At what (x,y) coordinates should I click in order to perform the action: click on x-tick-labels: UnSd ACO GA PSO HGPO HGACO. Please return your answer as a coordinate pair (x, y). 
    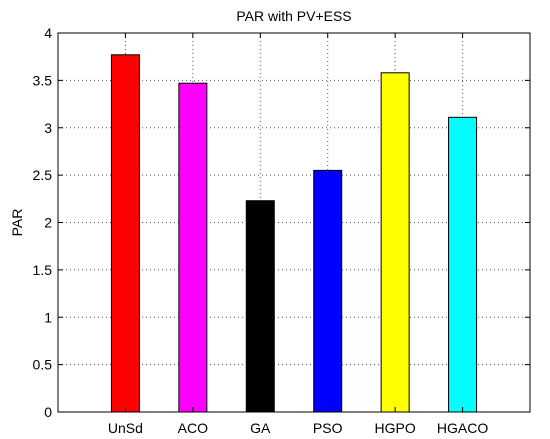
    Looking at the image, I should click on (298, 428).